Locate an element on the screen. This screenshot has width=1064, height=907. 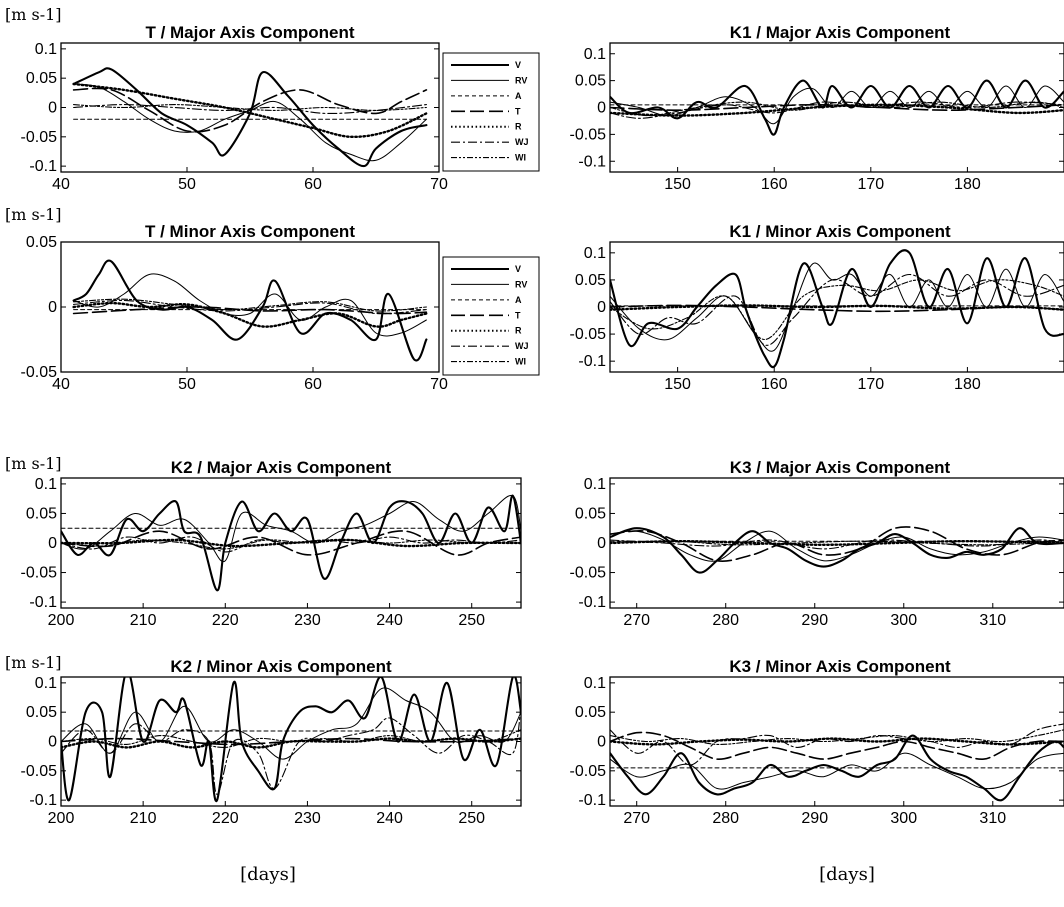
chart-title: K1 / Major Axis Component is located at coordinates (840, 32).